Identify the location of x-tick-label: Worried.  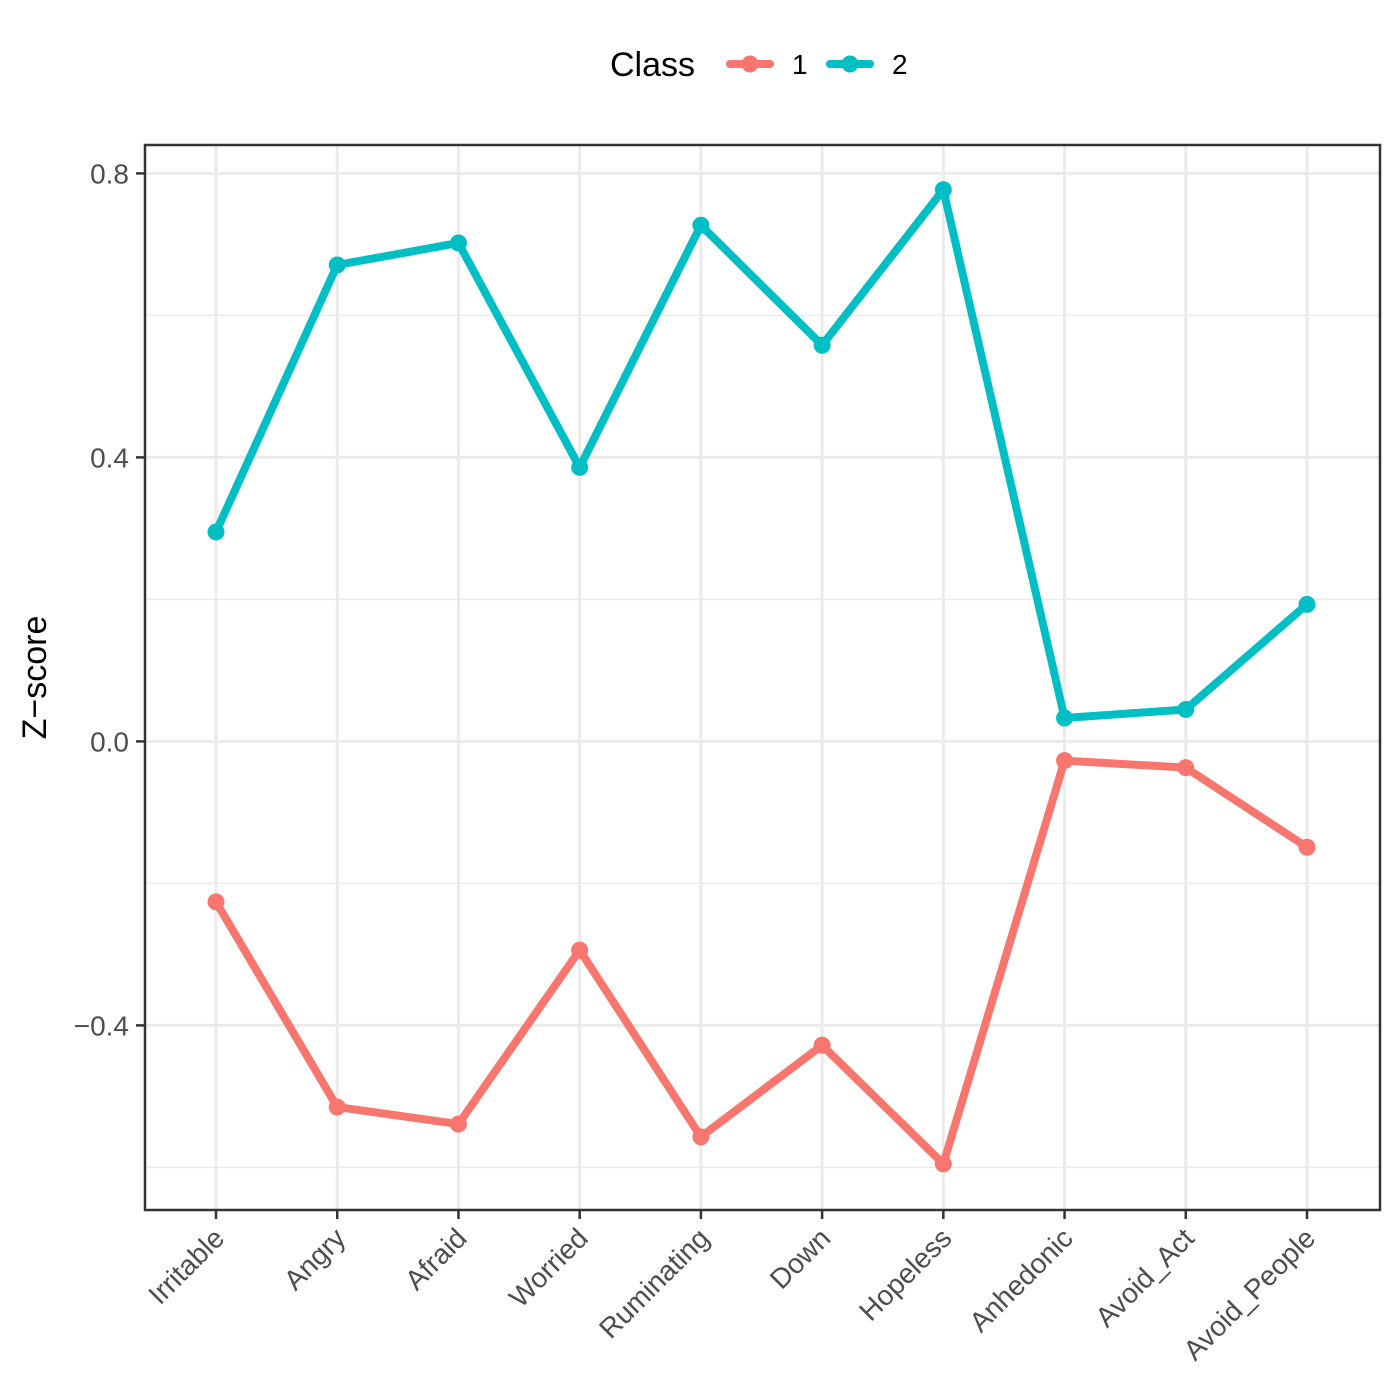
(548, 1267).